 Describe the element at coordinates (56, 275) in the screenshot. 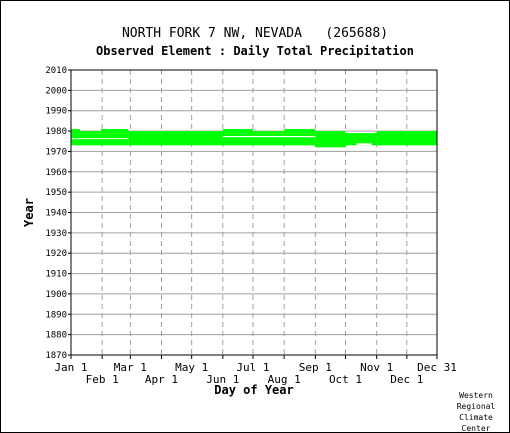

I see `y-tick-label: 1910` at that location.